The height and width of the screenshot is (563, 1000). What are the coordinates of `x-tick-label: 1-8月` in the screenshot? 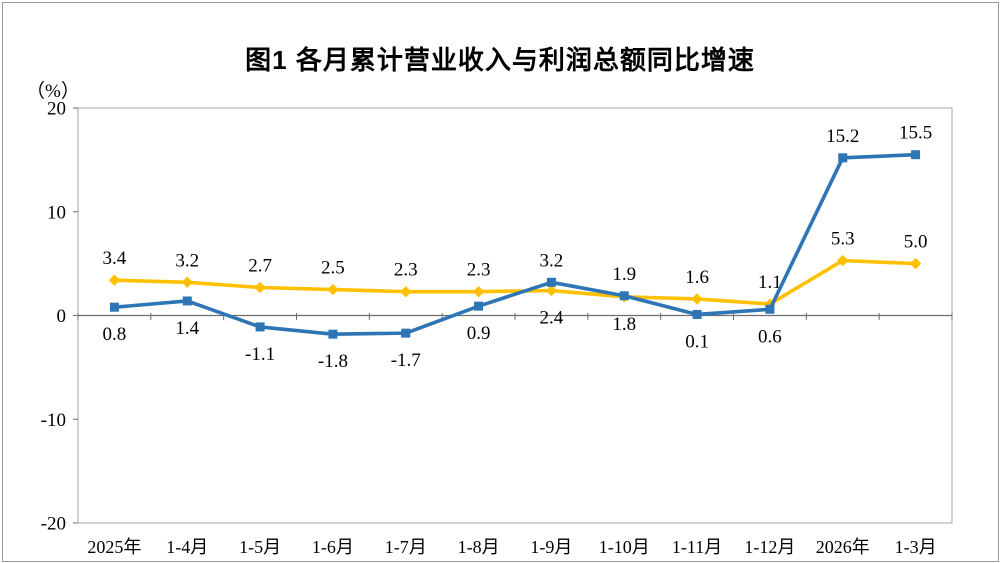 It's located at (479, 547).